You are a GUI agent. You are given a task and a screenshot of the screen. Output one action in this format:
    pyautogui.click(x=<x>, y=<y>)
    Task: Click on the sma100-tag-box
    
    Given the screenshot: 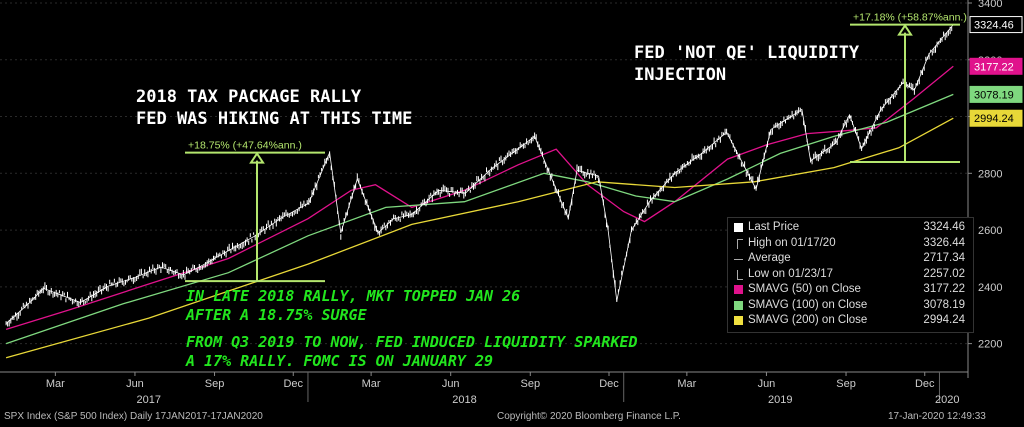 What is the action you would take?
    pyautogui.click(x=996, y=94)
    